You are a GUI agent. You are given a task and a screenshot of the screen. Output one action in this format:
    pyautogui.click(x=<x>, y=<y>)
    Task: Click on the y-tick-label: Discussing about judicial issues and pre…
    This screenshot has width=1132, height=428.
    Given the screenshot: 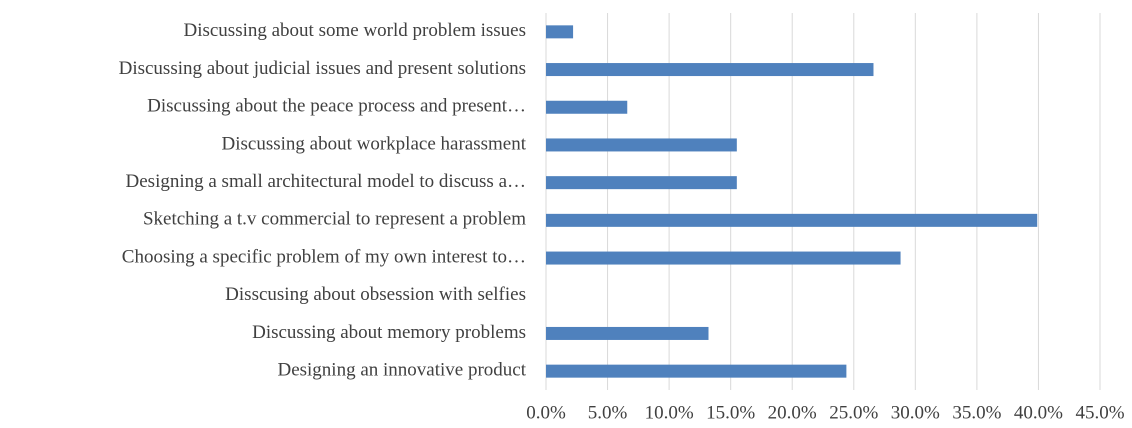 What is the action you would take?
    pyautogui.click(x=322, y=68)
    